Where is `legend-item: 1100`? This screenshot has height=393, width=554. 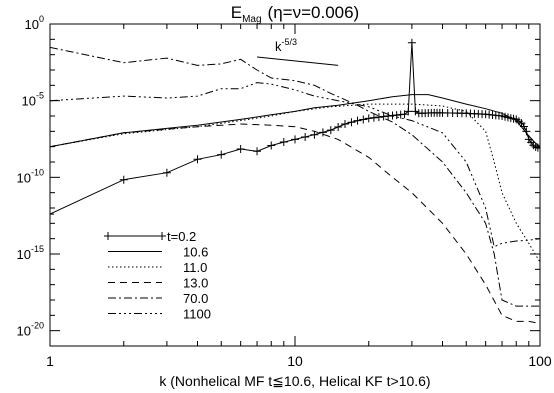 legend-item: 1100 is located at coordinates (159, 314).